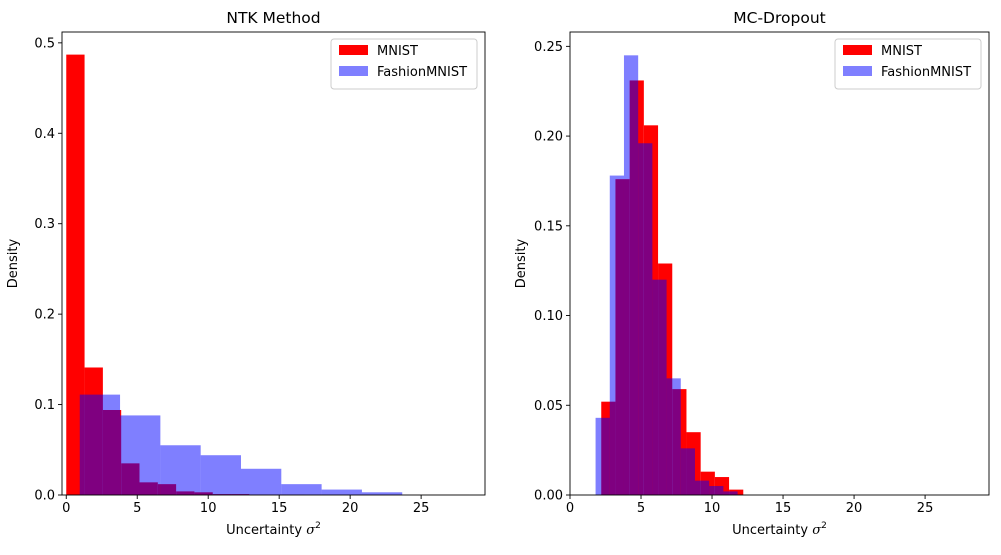 This screenshot has height=555, width=1001. Describe the element at coordinates (548, 496) in the screenshot. I see `y-tick-label: 0.00` at that location.